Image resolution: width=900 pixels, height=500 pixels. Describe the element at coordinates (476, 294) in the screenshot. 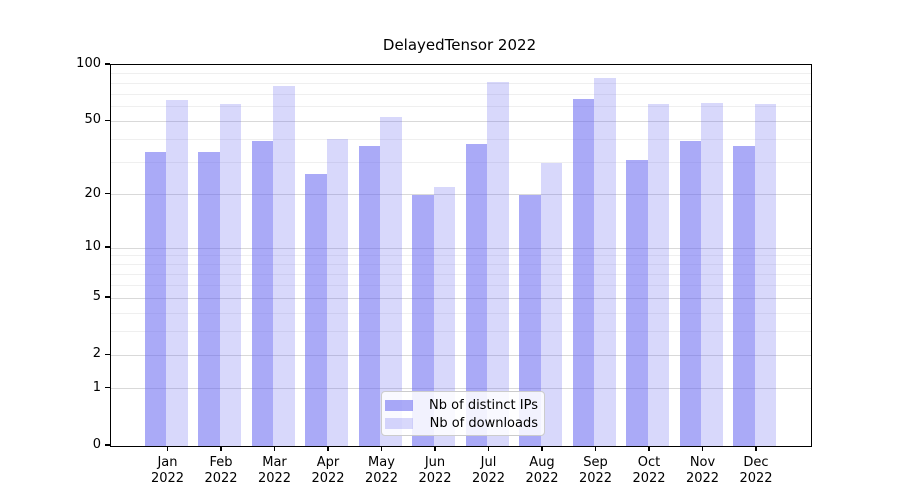

I see `bar-distinct-ips-Jul` at that location.